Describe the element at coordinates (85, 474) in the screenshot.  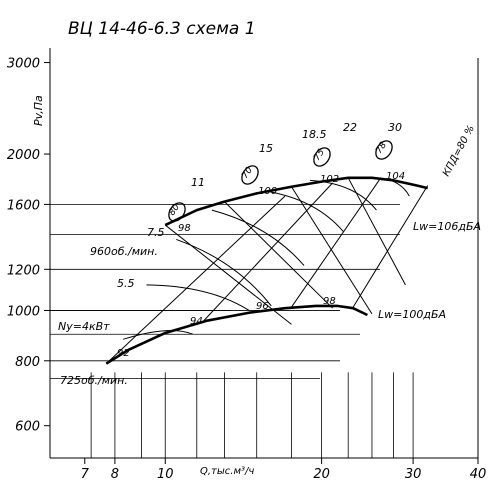
I see `x-tick-label: 7` at that location.